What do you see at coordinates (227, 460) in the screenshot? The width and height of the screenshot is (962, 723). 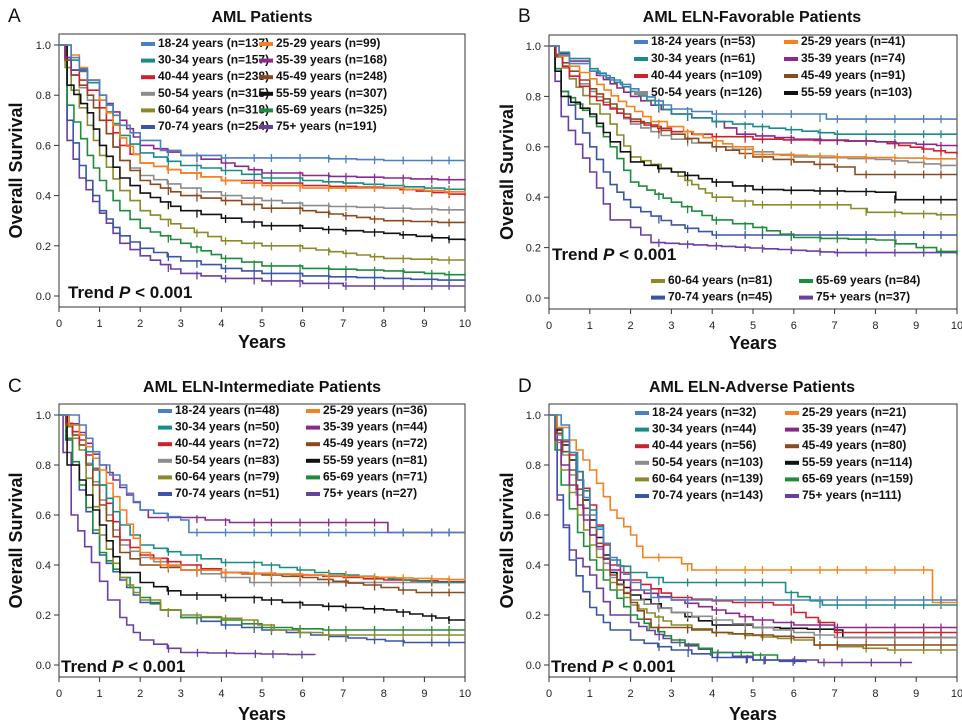 I see `legend-label: 50-54 years (n=83)` at bounding box center [227, 460].